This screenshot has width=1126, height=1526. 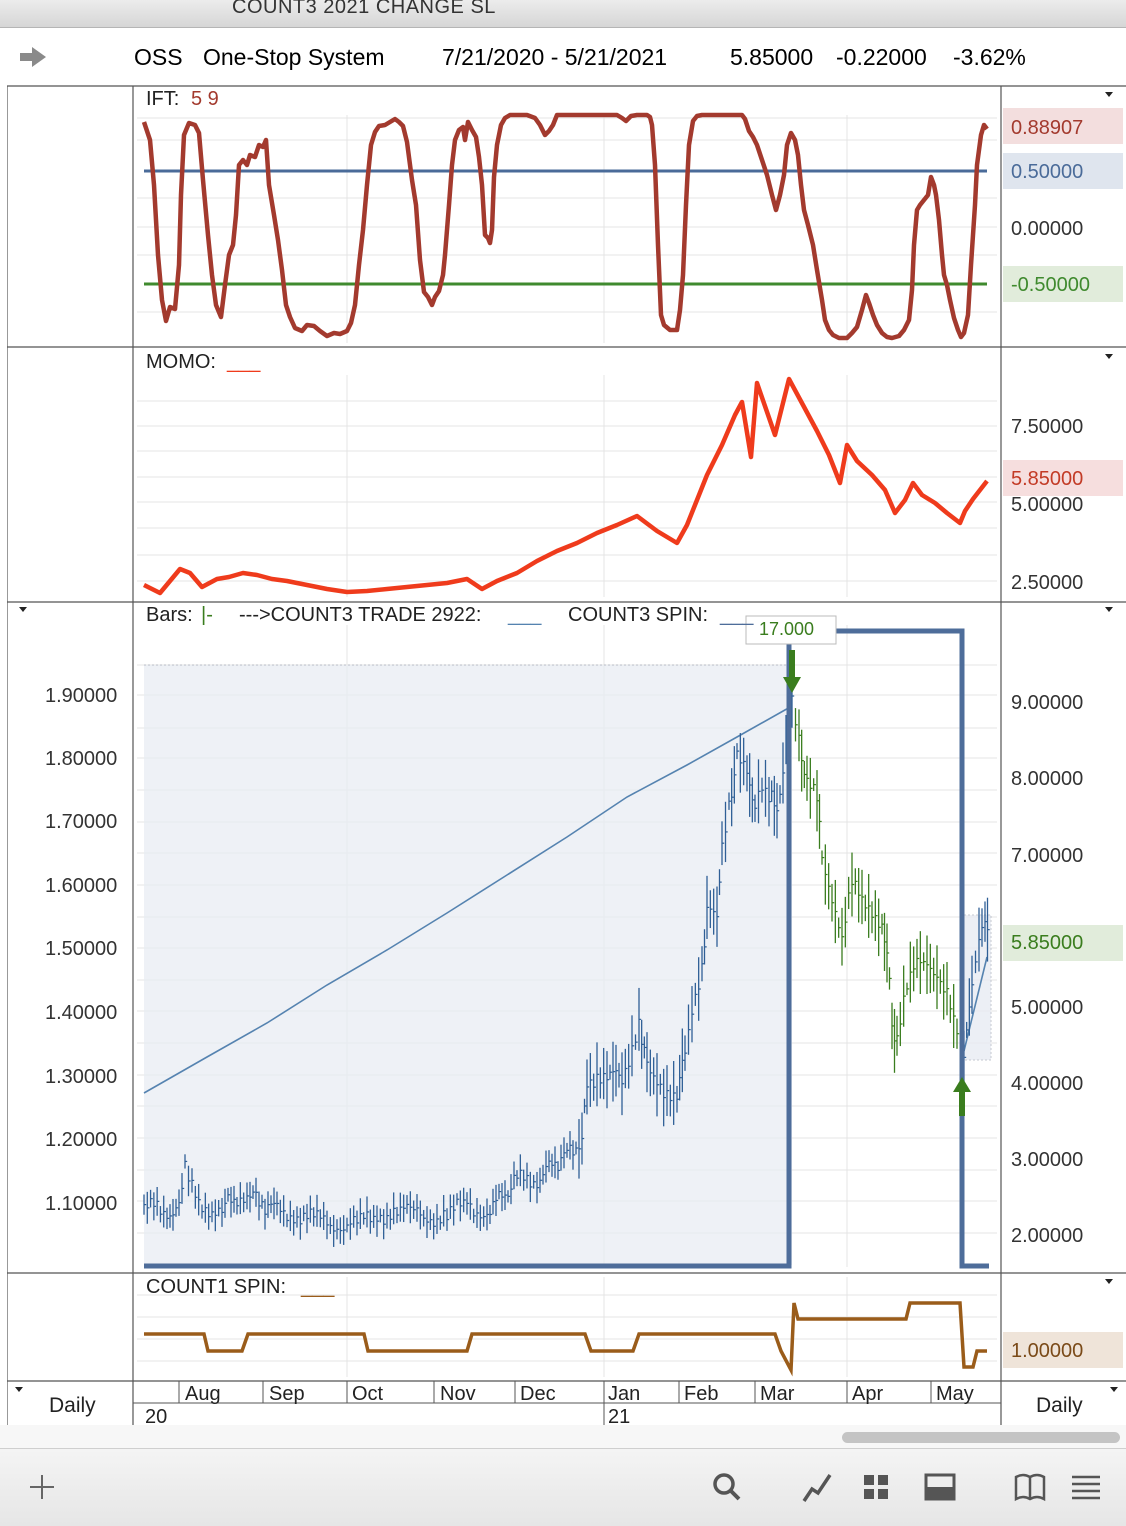 What do you see at coordinates (555, 57) in the screenshot?
I see `date-range: 7/21/2020 - 5/21/2021` at bounding box center [555, 57].